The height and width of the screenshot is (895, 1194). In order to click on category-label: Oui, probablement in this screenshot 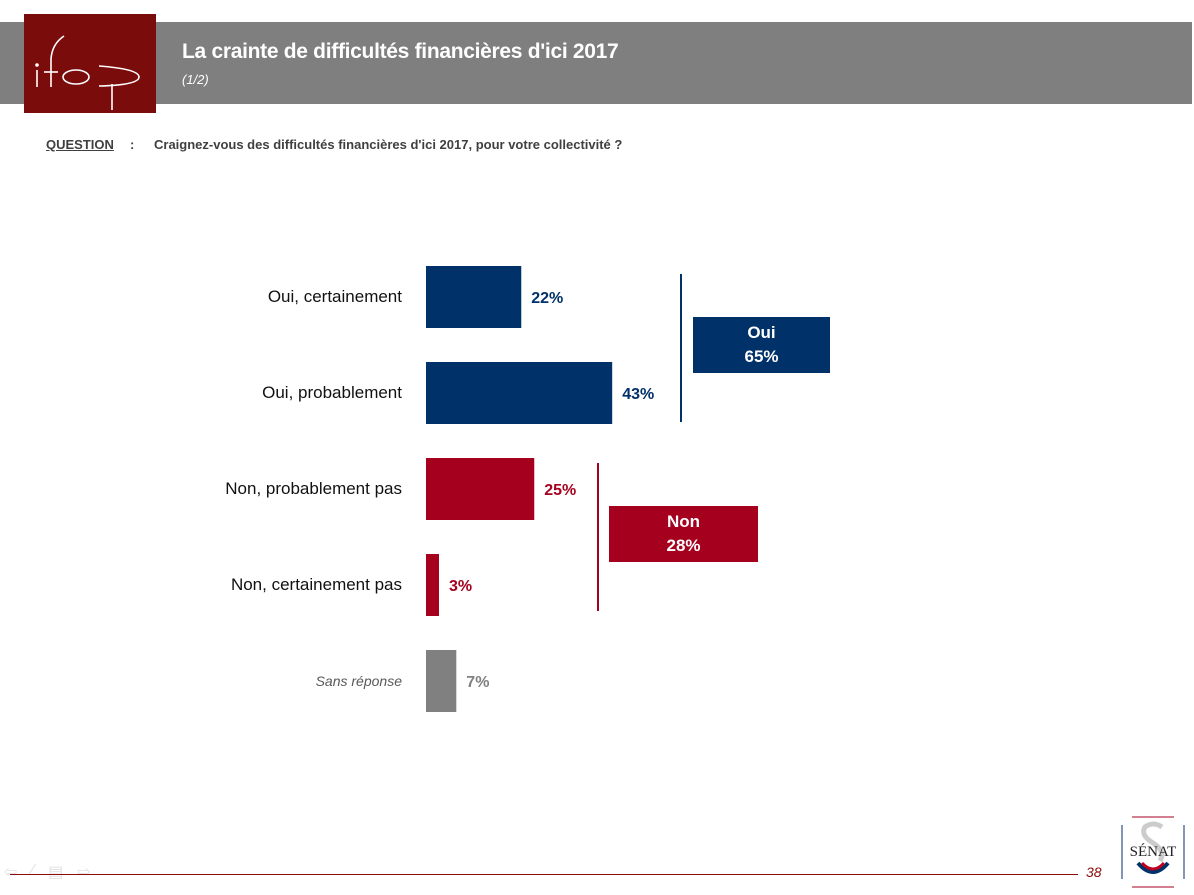, I will do `click(332, 392)`.